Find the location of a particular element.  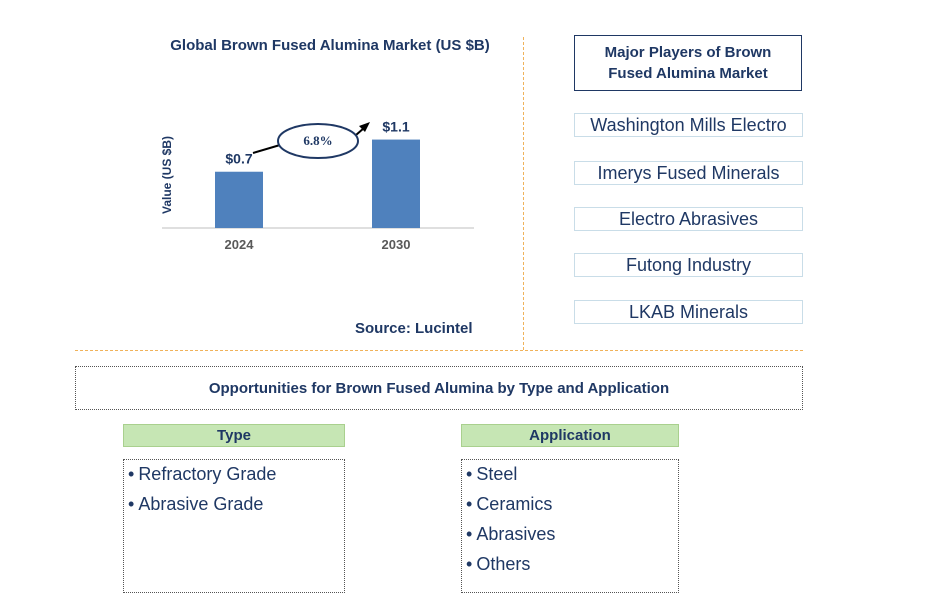

list-item: • Abrasives is located at coordinates (511, 534).